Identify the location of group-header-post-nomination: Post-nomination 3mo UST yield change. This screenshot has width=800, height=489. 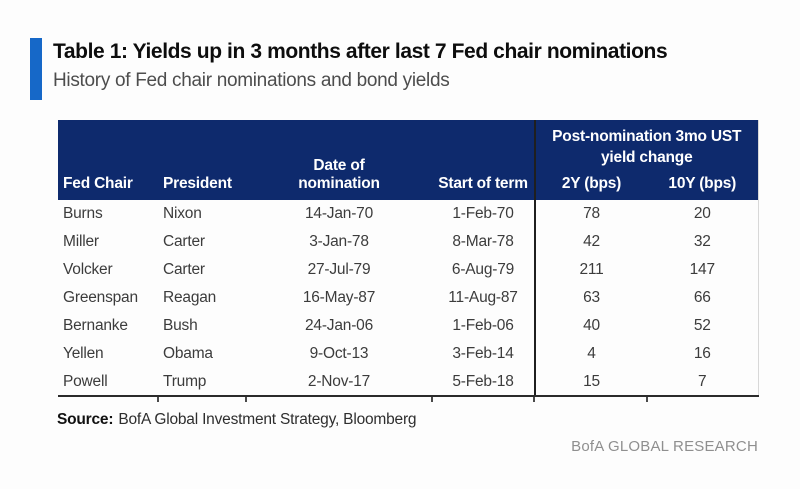
(646, 144).